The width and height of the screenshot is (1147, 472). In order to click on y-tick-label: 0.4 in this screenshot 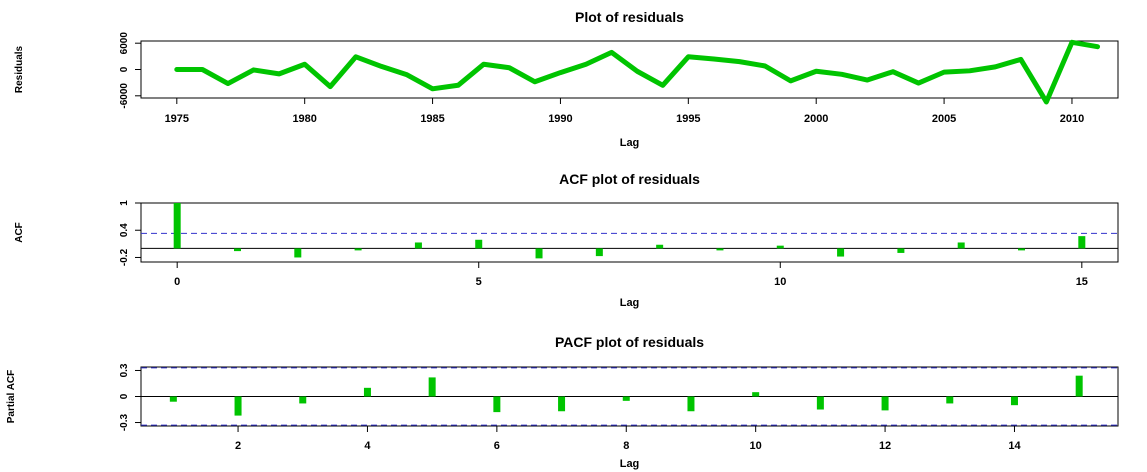, I will do `click(124, 230)`.